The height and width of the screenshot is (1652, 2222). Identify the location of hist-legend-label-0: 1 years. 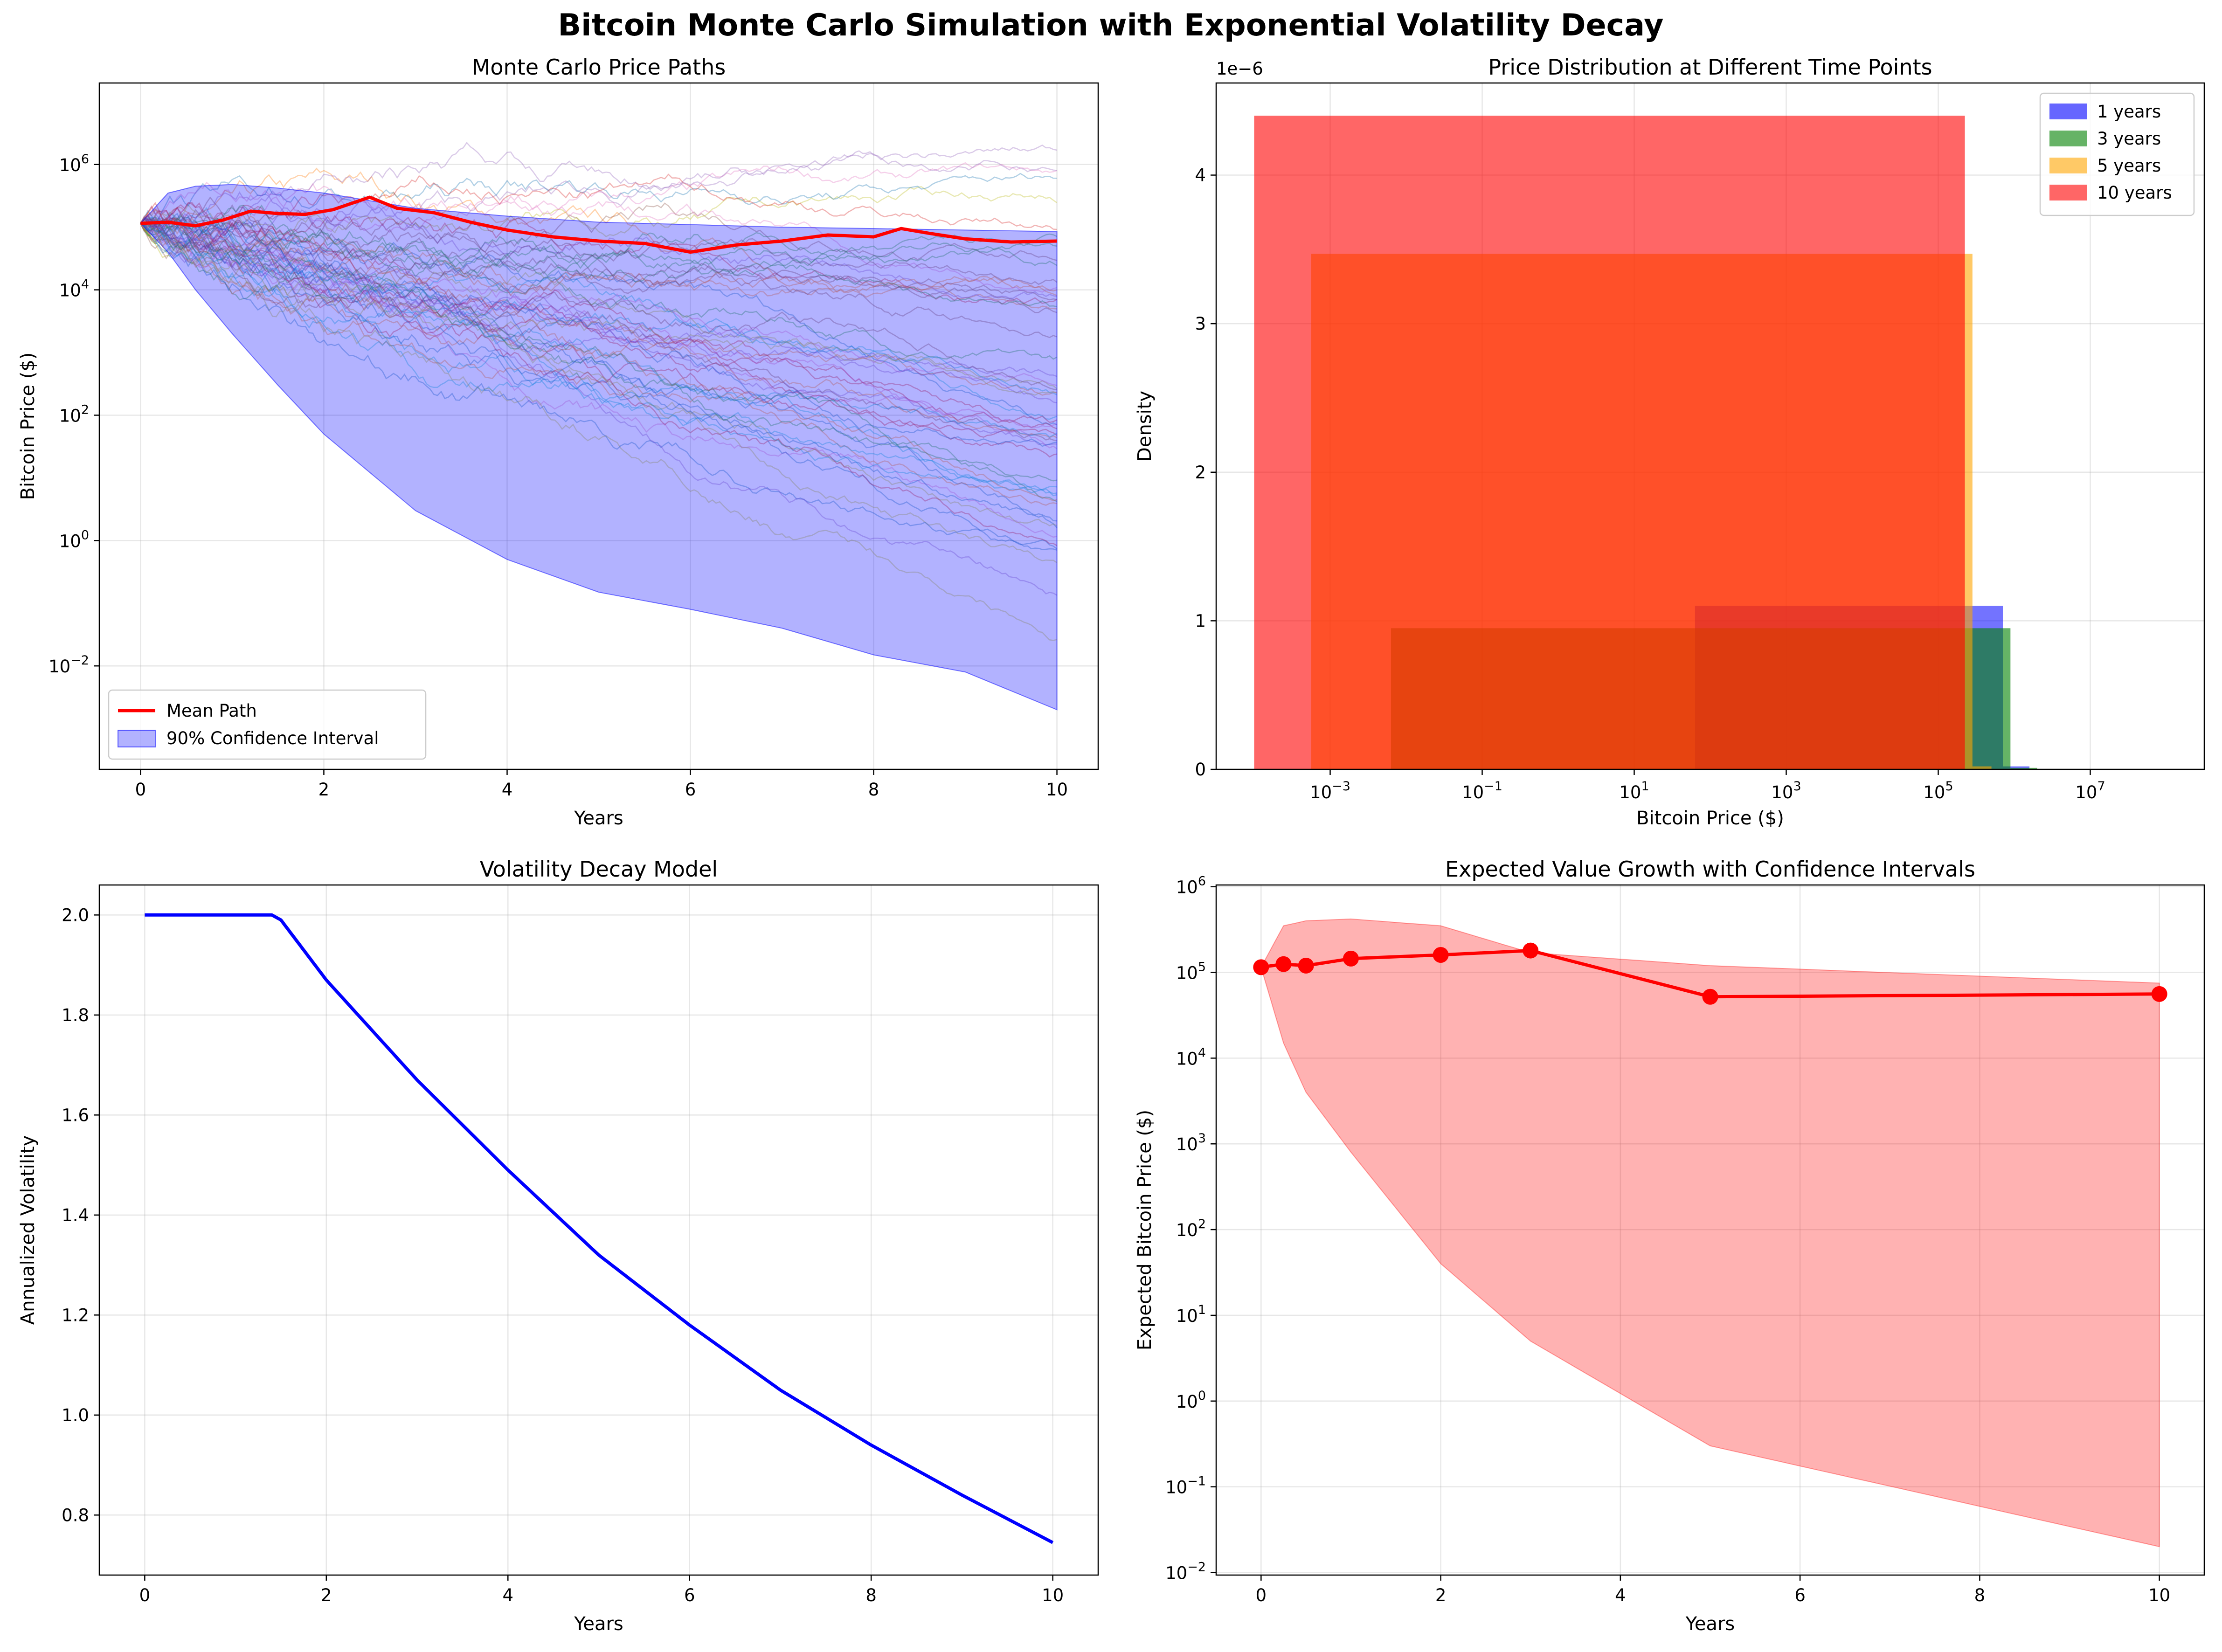
(2129, 112).